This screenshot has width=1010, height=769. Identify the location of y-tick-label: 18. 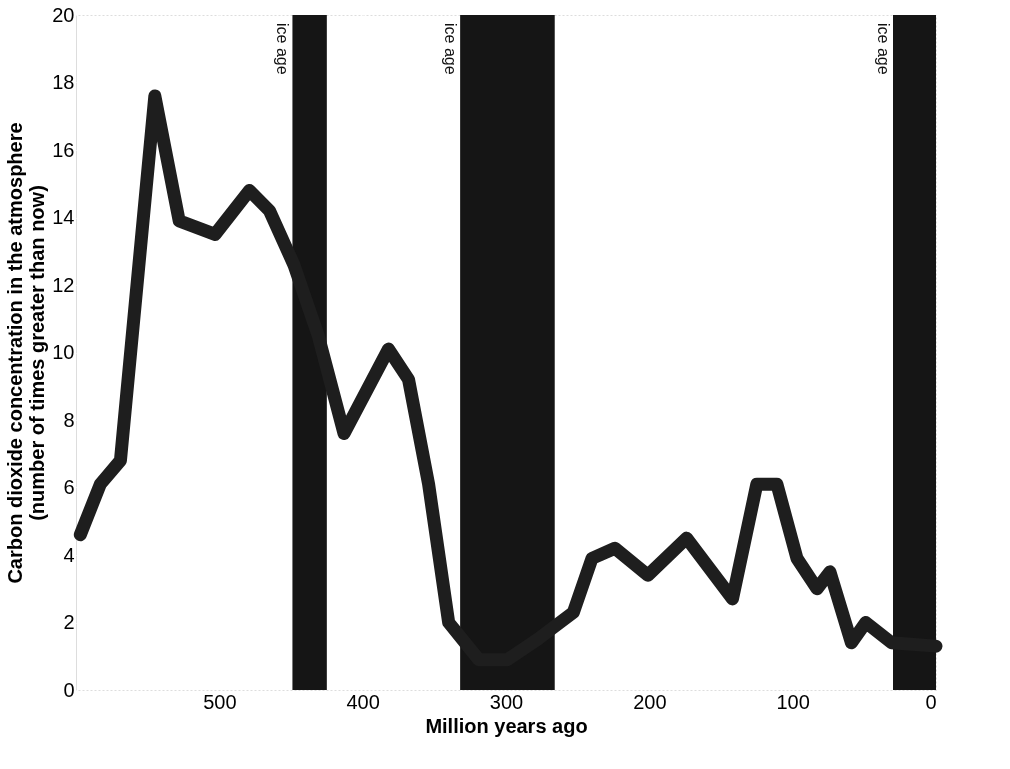
(63, 82).